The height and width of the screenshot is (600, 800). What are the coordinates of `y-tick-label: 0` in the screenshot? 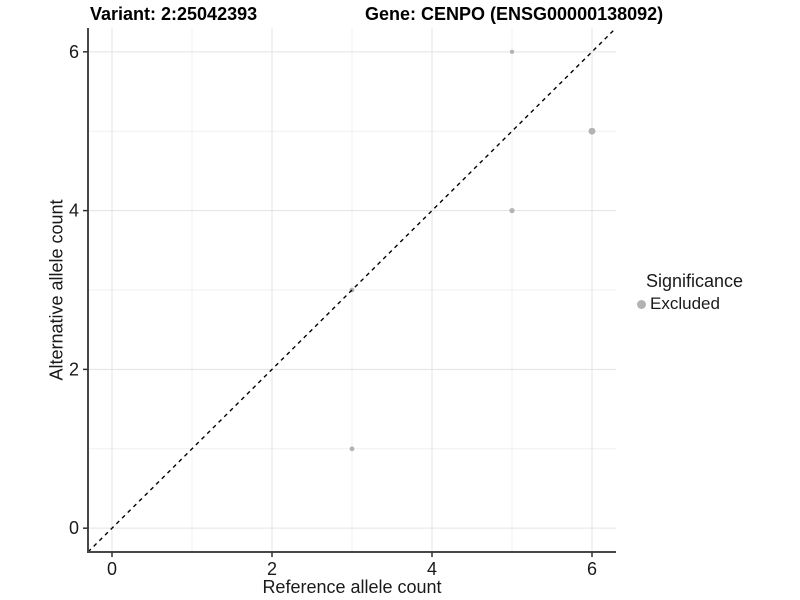 It's located at (74, 528).